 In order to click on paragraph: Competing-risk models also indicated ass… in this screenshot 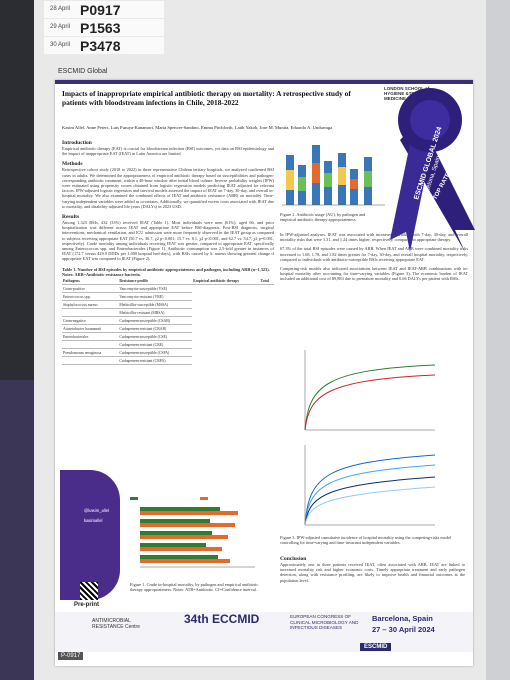, I will do `click(374, 274)`.